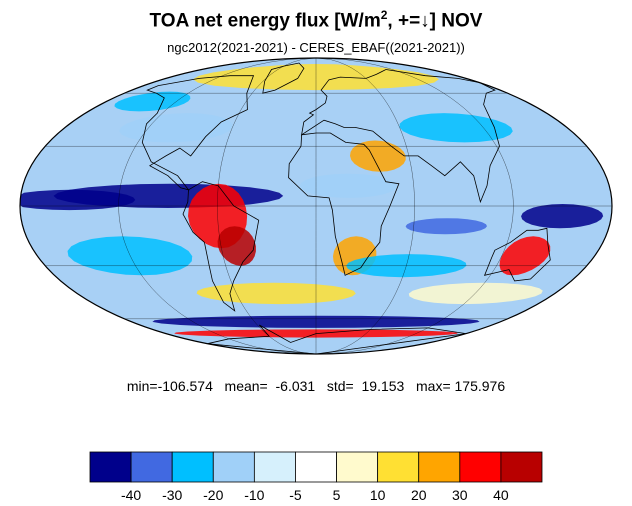  Describe the element at coordinates (460, 495) in the screenshot. I see `colorbar-tick-label: 30` at that location.